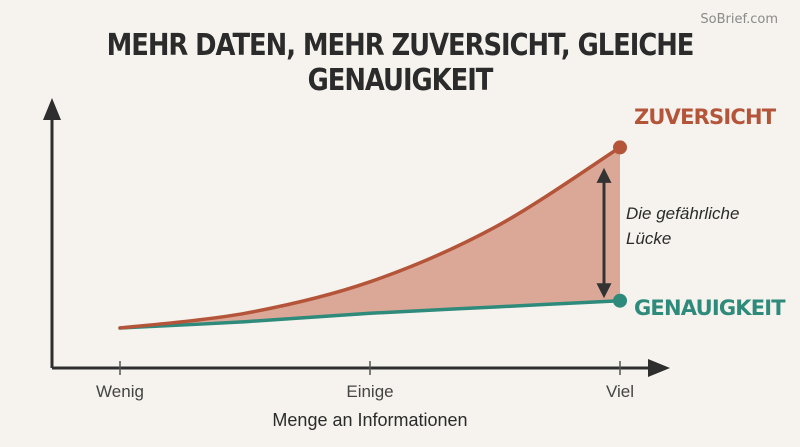  What do you see at coordinates (369, 391) in the screenshot?
I see `x-tick-label-einige: Einige` at bounding box center [369, 391].